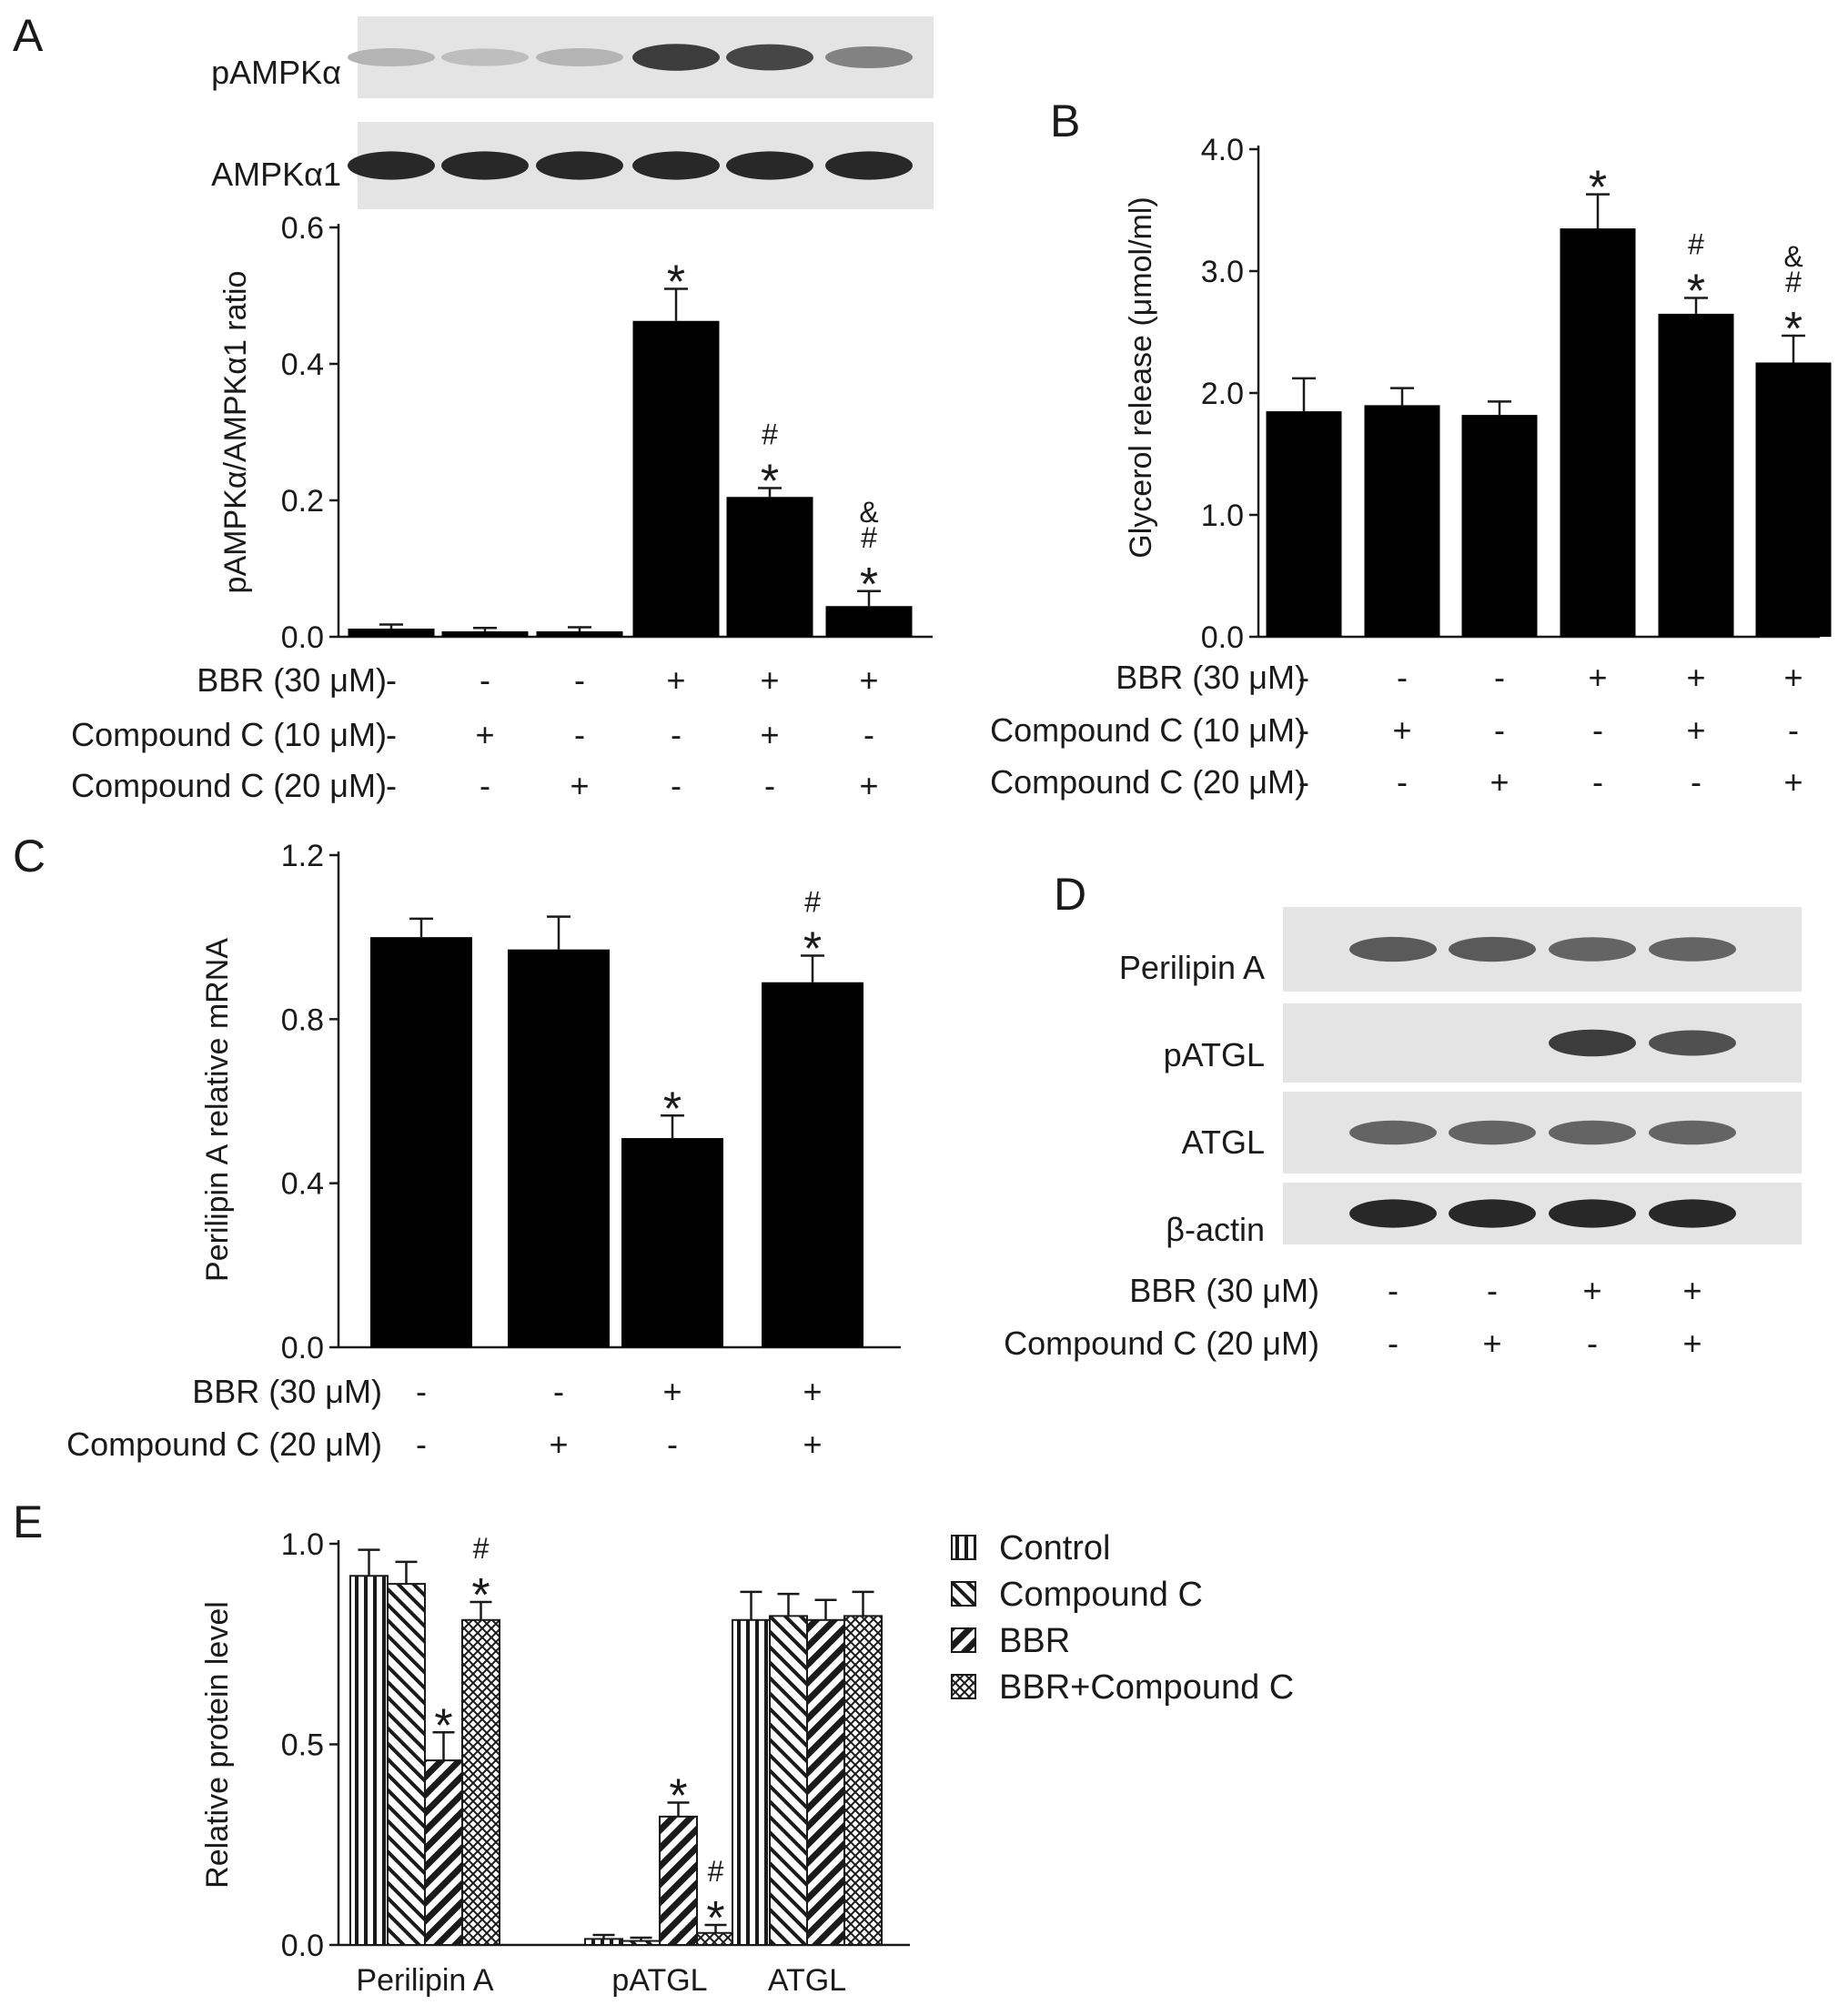 This screenshot has height=2015, width=1848. I want to click on panel-e-sig-mark-1-3-0: #, so click(716, 1871).